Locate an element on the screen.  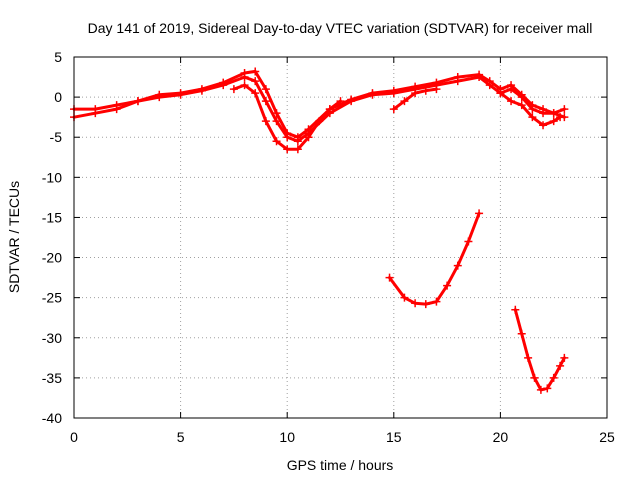
y-tick-label: -15 is located at coordinates (52, 217).